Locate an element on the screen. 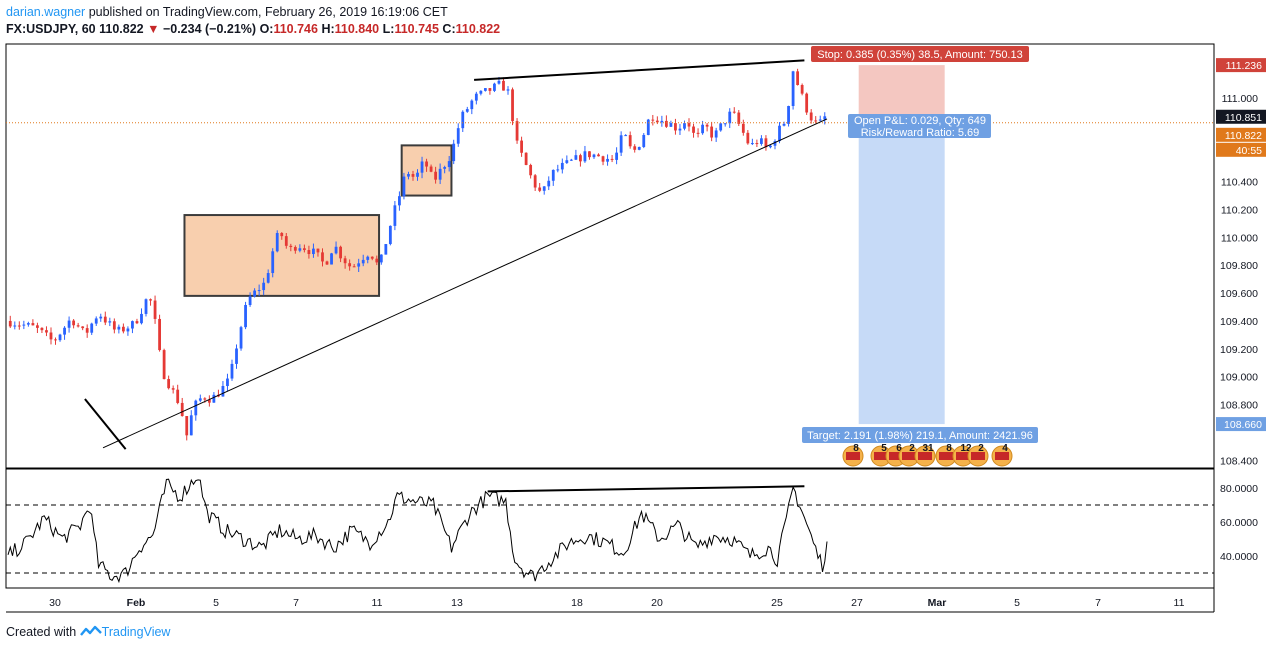  price-tick-label: 110.400 is located at coordinates (1239, 183).